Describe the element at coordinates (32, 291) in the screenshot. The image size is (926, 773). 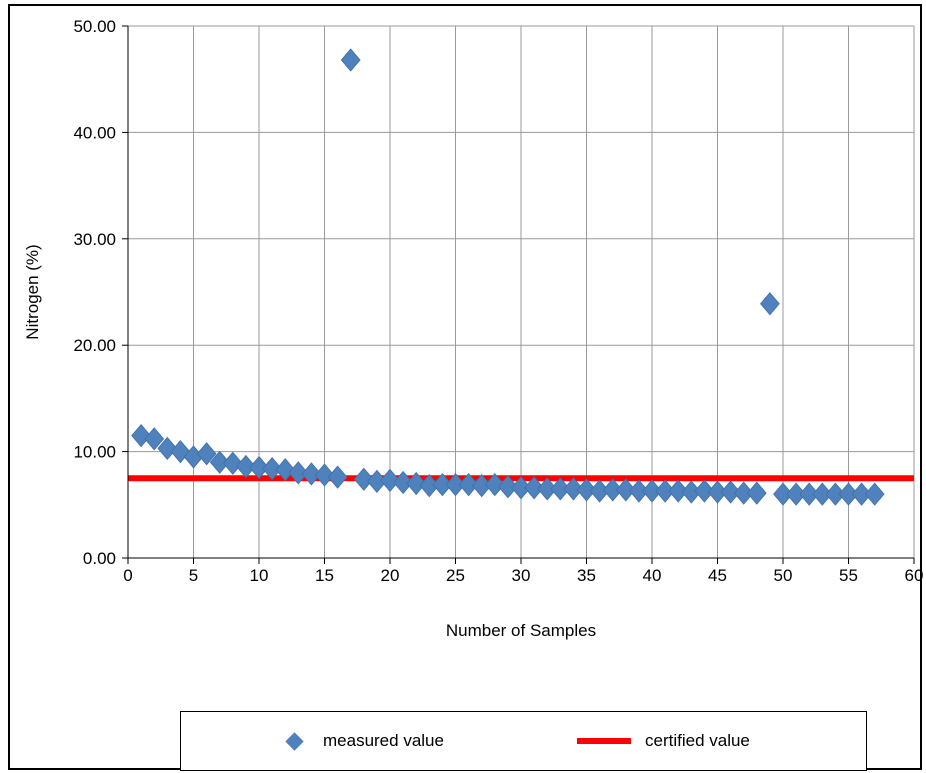
I see `y-axis-title: Nitrogen (%)` at that location.